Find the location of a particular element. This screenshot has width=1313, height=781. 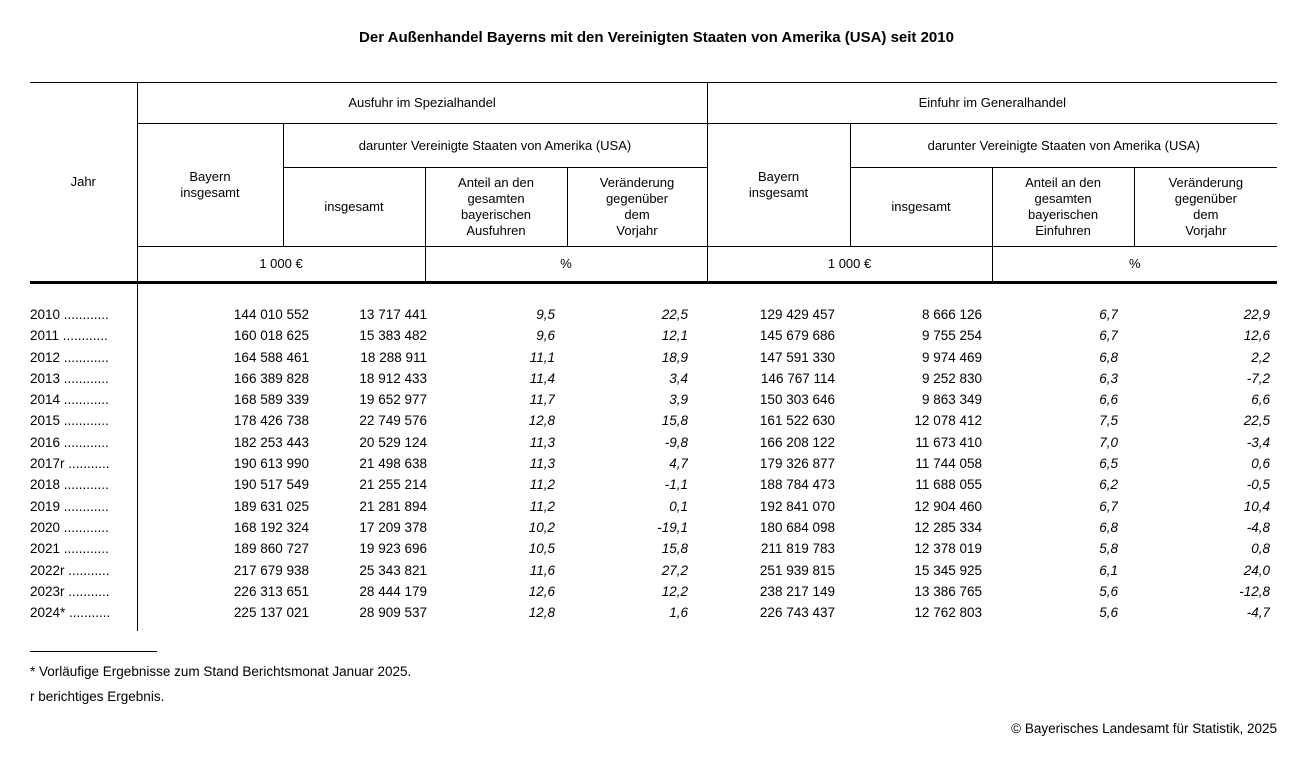

value-cell: 15 345 925 is located at coordinates (948, 570).